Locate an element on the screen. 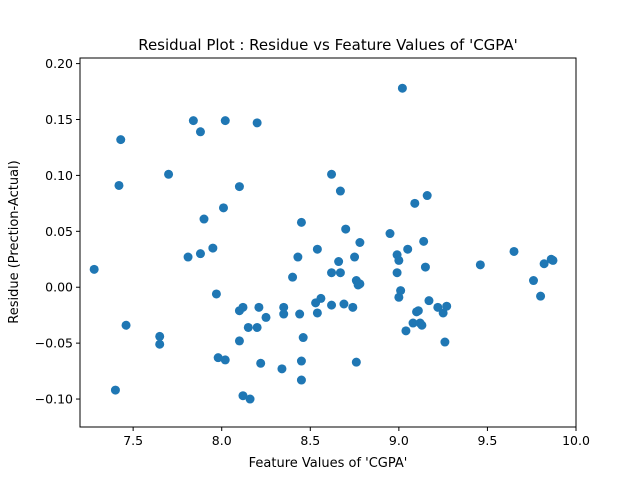  y-tick-label: 0.15 is located at coordinates (59, 119).